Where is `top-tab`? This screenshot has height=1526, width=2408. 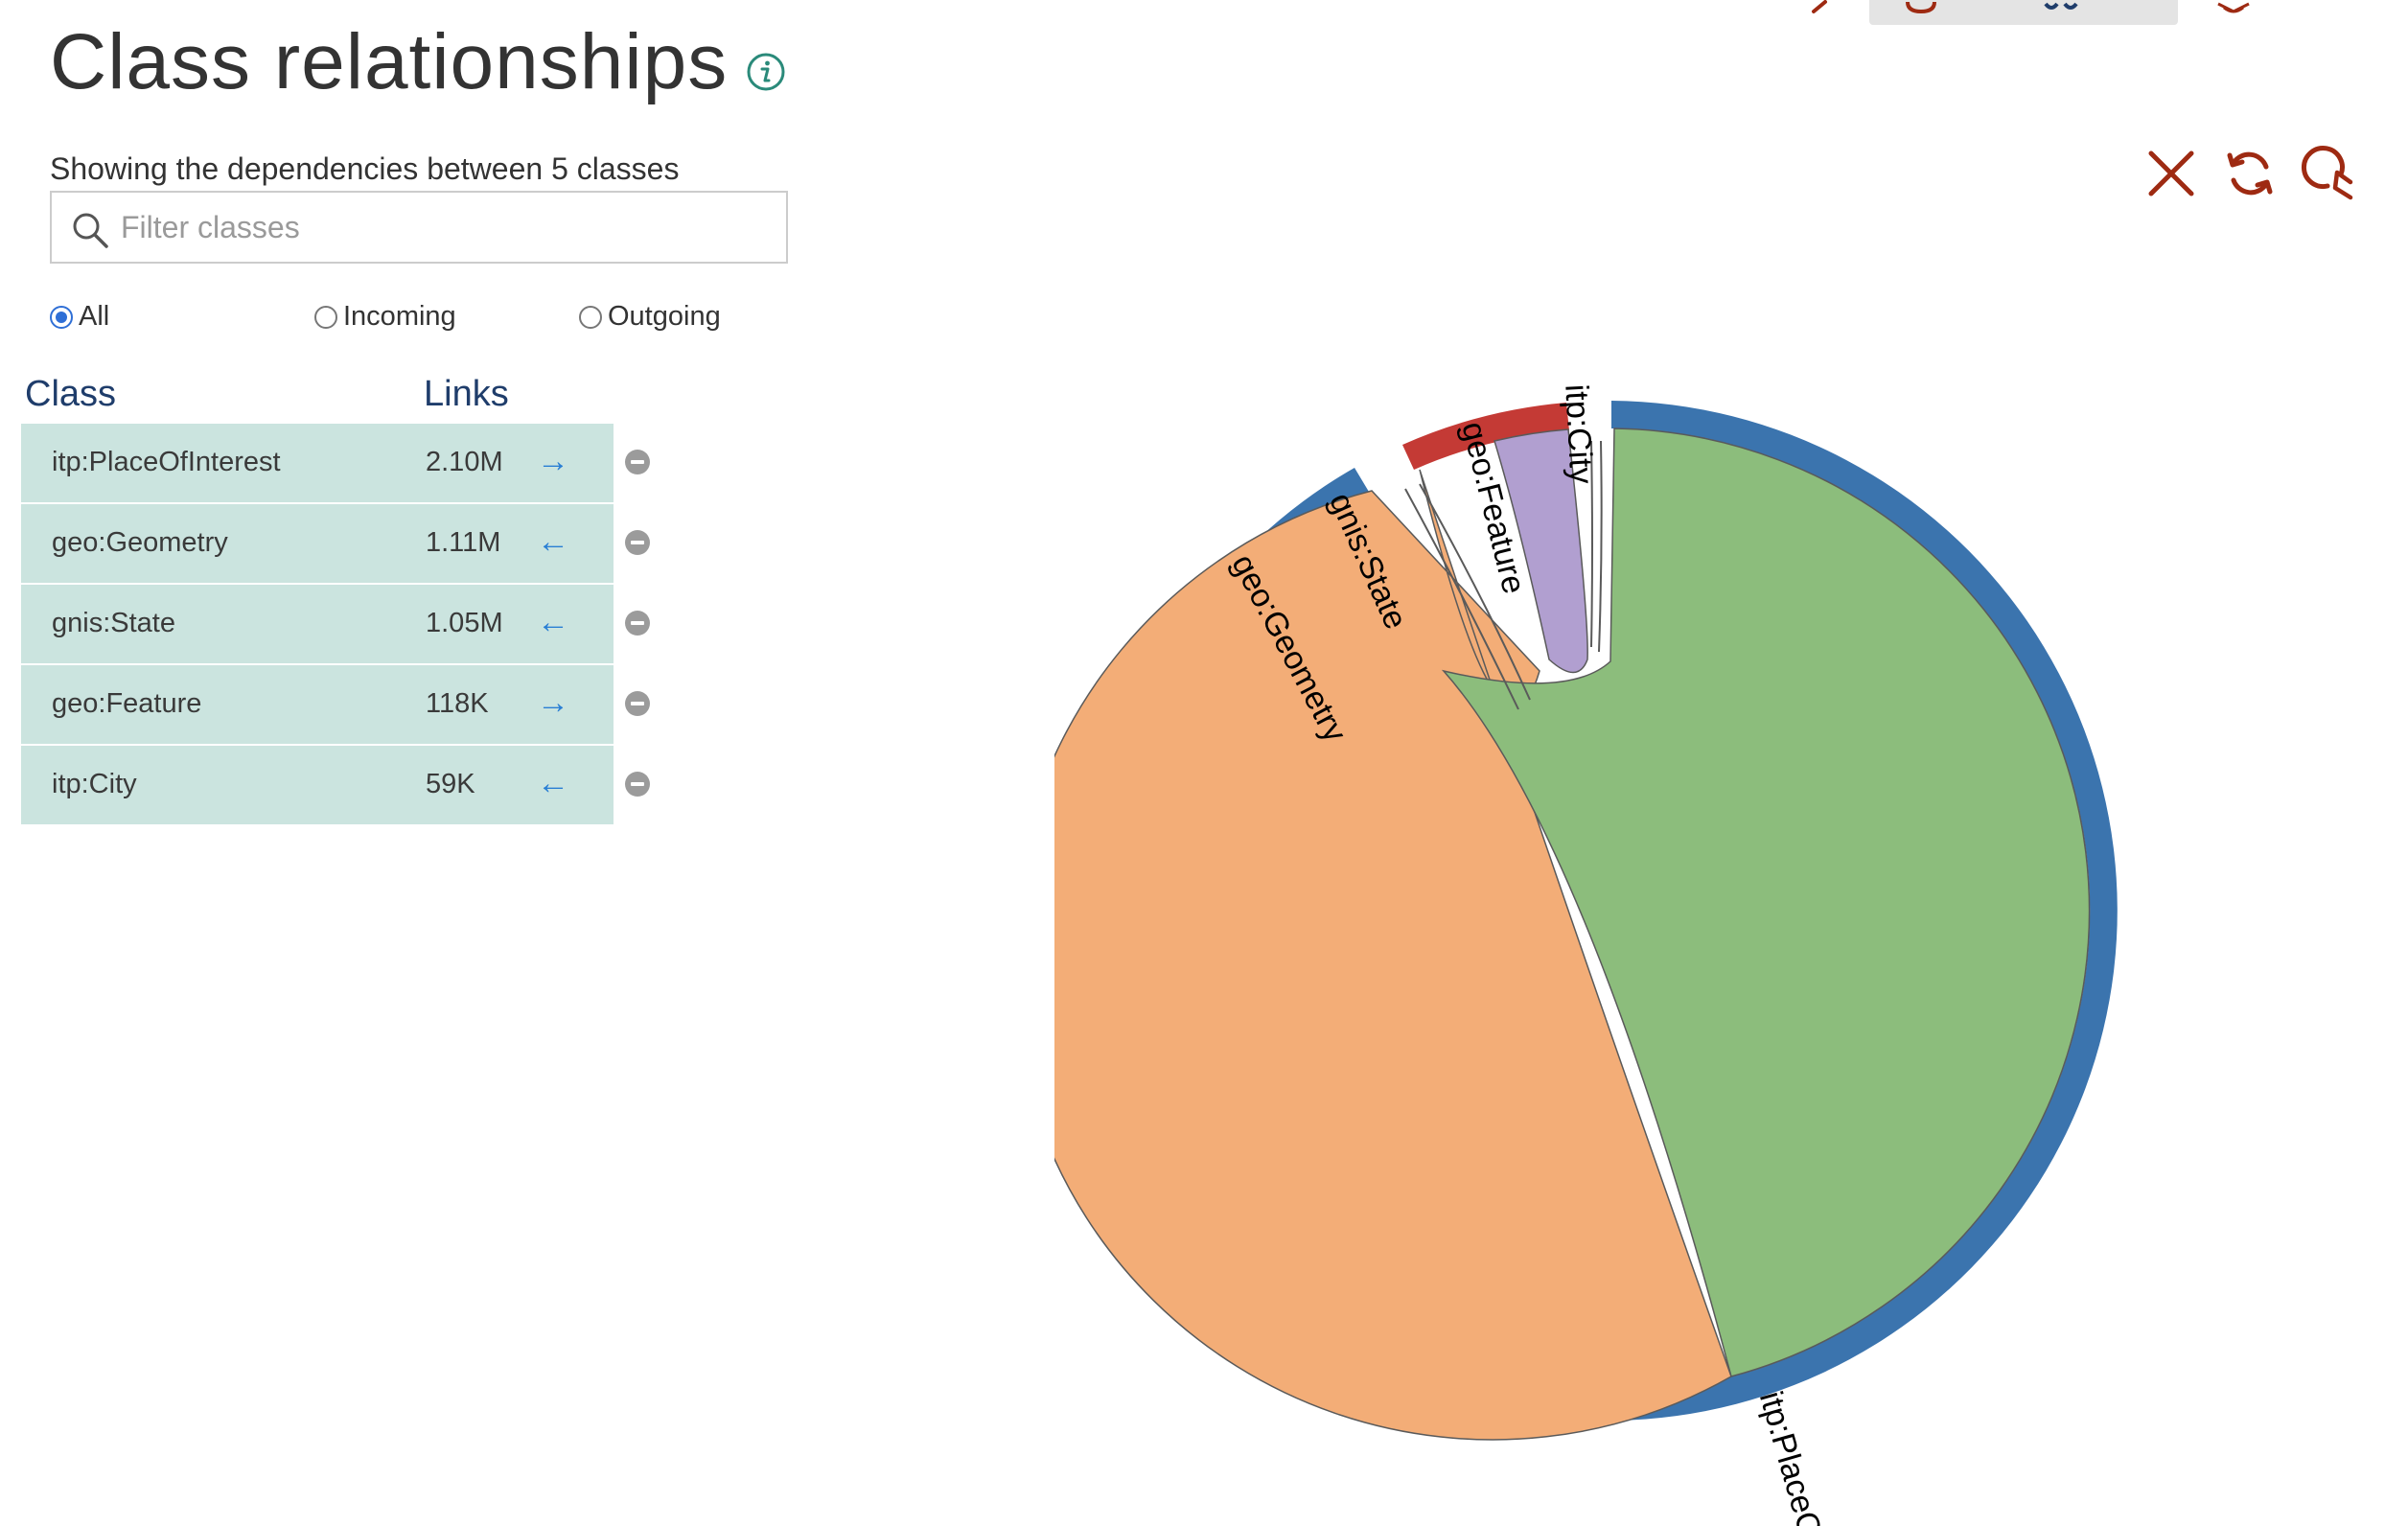
top-tab is located at coordinates (2023, 12).